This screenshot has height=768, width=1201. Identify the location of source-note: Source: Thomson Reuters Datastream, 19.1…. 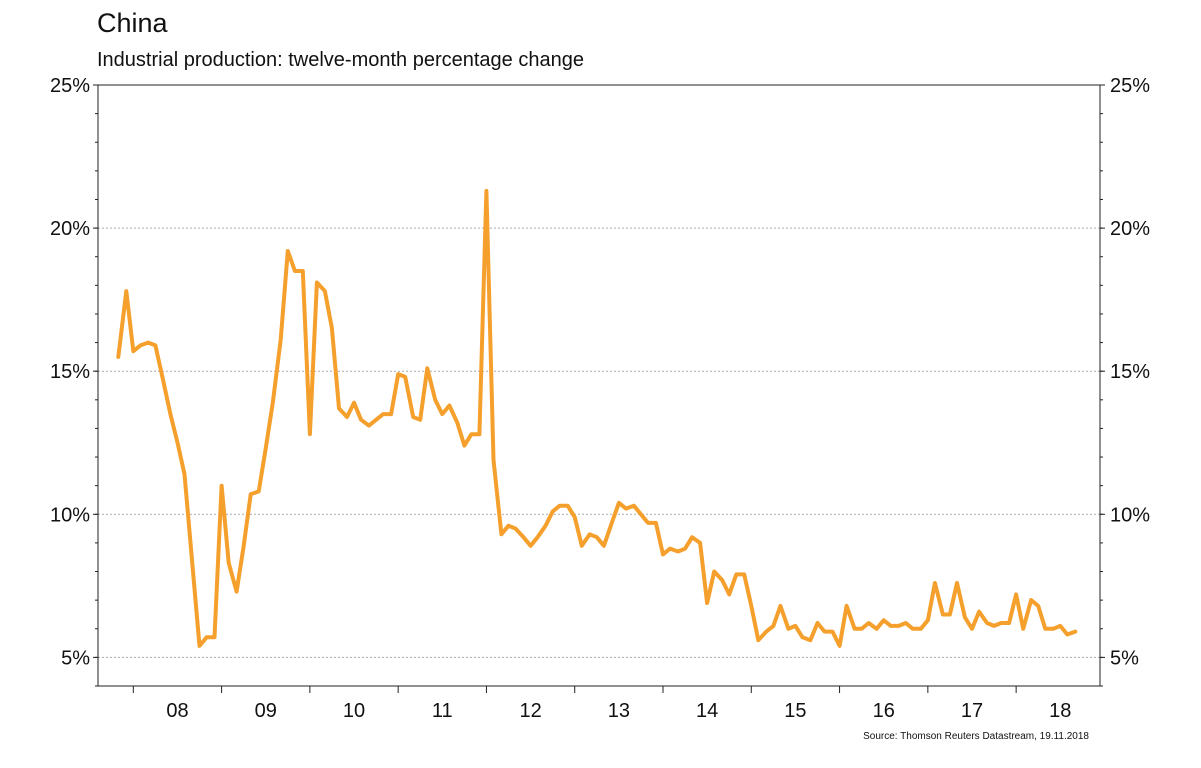
(976, 736).